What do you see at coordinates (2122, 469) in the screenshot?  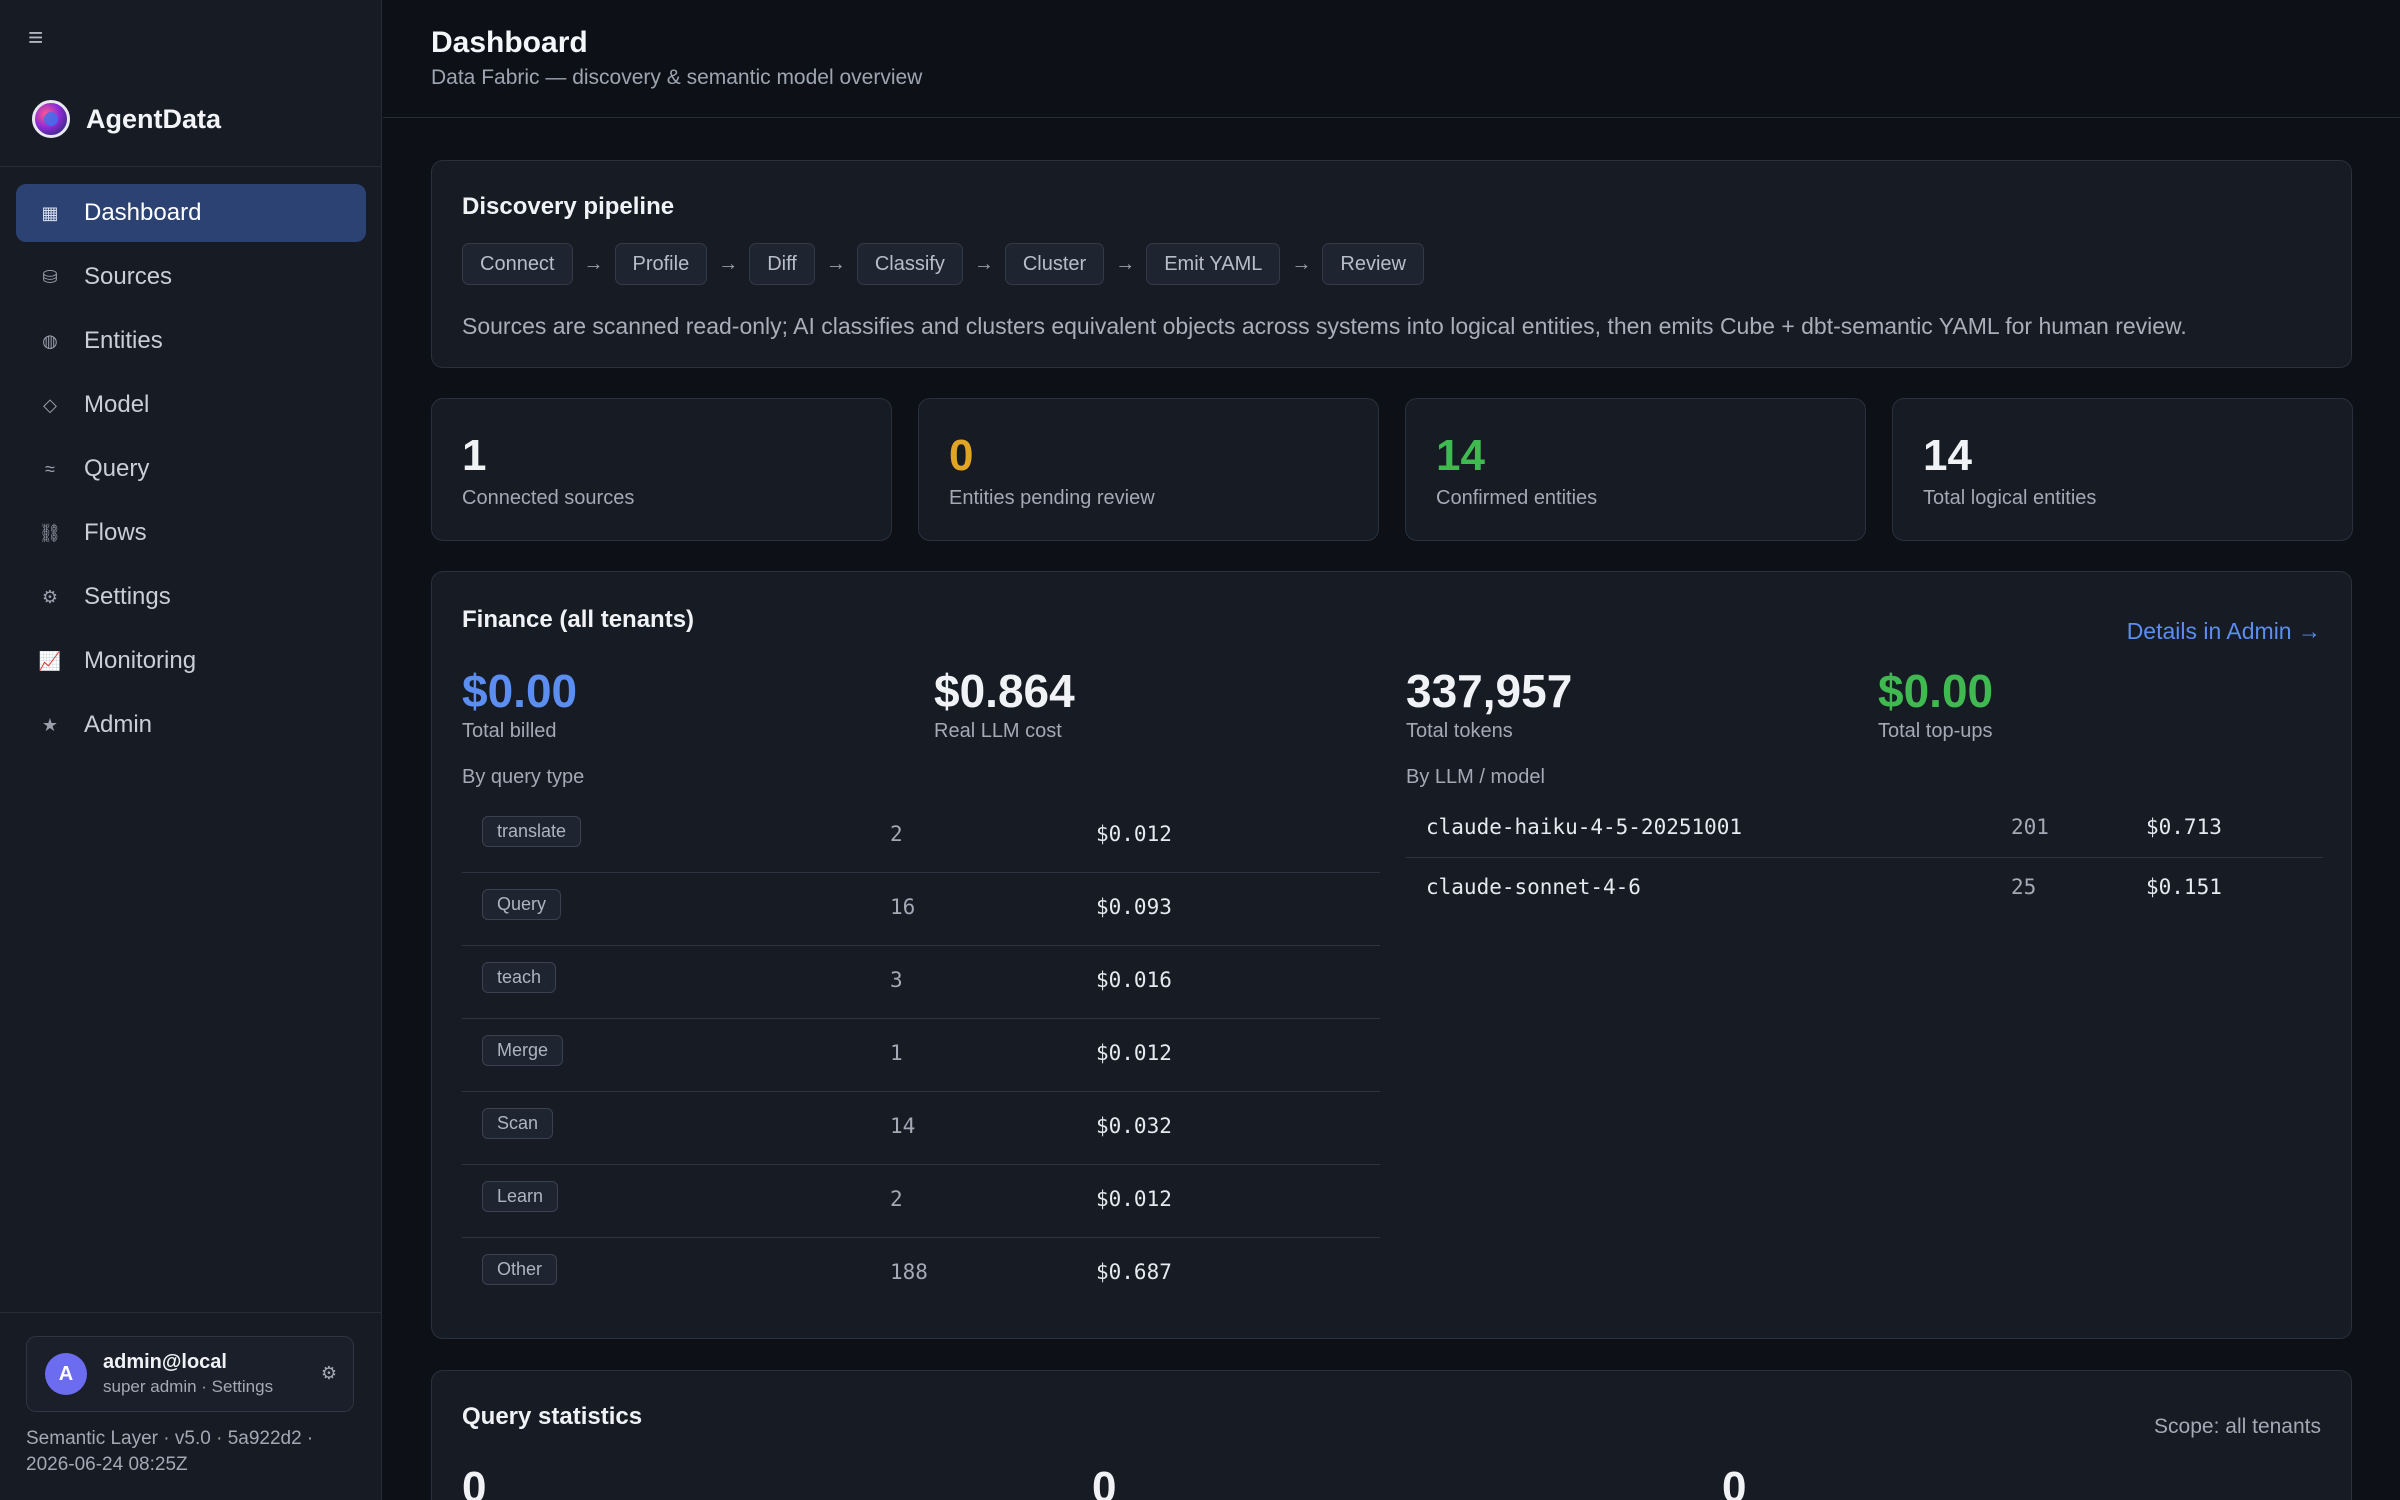 I see `stat-card-total-entities: 14 Total logical entities` at bounding box center [2122, 469].